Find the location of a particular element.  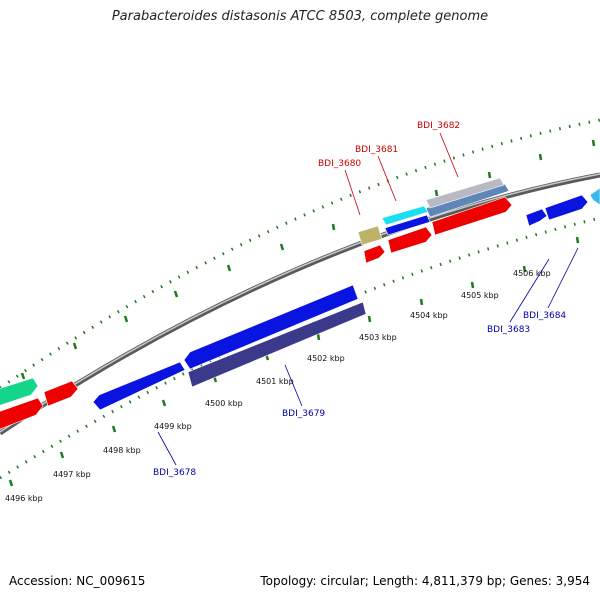

reverse-genes is located at coordinates (229, 347).